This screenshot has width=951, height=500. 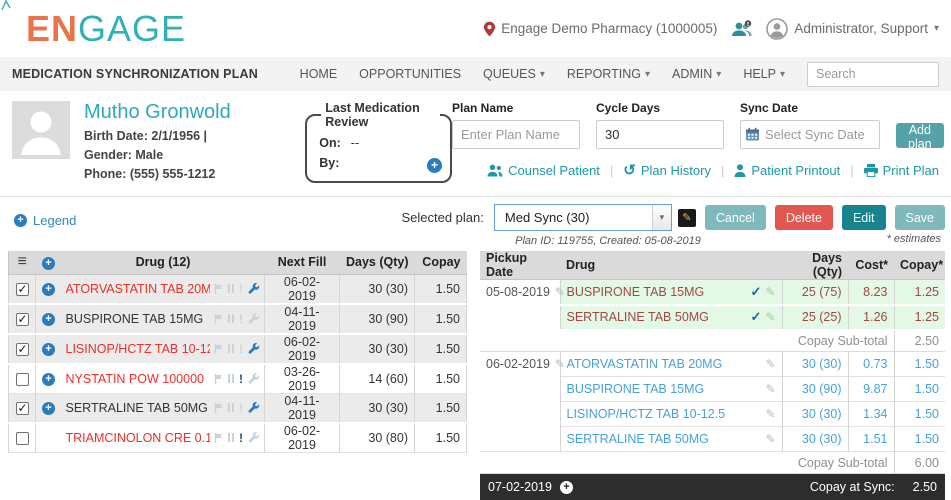 What do you see at coordinates (901, 170) in the screenshot?
I see `print-plan-link: Print Plan` at bounding box center [901, 170].